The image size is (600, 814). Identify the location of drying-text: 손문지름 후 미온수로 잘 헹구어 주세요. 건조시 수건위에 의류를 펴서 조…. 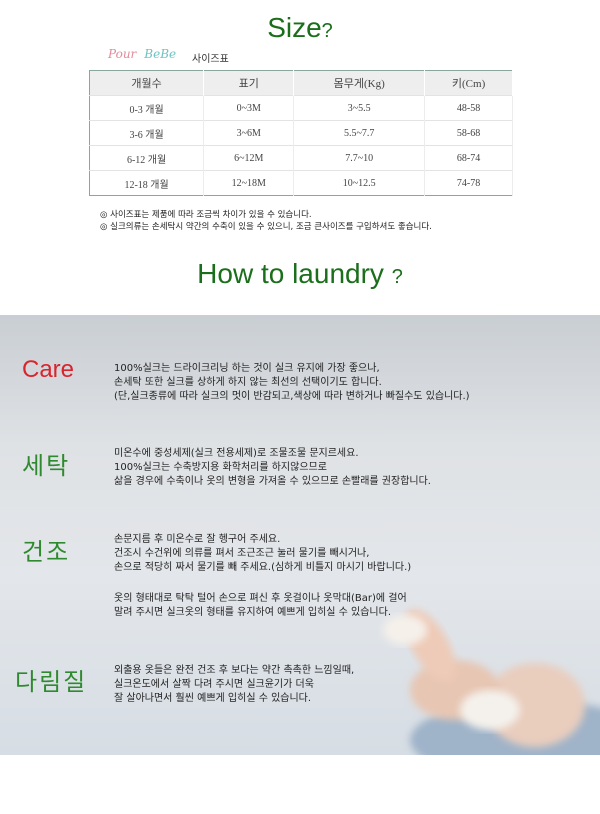
(263, 553).